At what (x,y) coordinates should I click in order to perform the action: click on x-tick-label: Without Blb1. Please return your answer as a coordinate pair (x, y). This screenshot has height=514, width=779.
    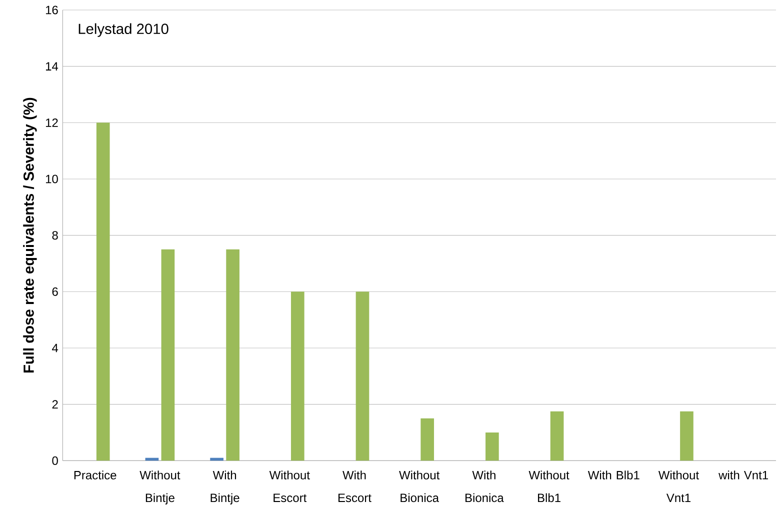
    Looking at the image, I should click on (549, 486).